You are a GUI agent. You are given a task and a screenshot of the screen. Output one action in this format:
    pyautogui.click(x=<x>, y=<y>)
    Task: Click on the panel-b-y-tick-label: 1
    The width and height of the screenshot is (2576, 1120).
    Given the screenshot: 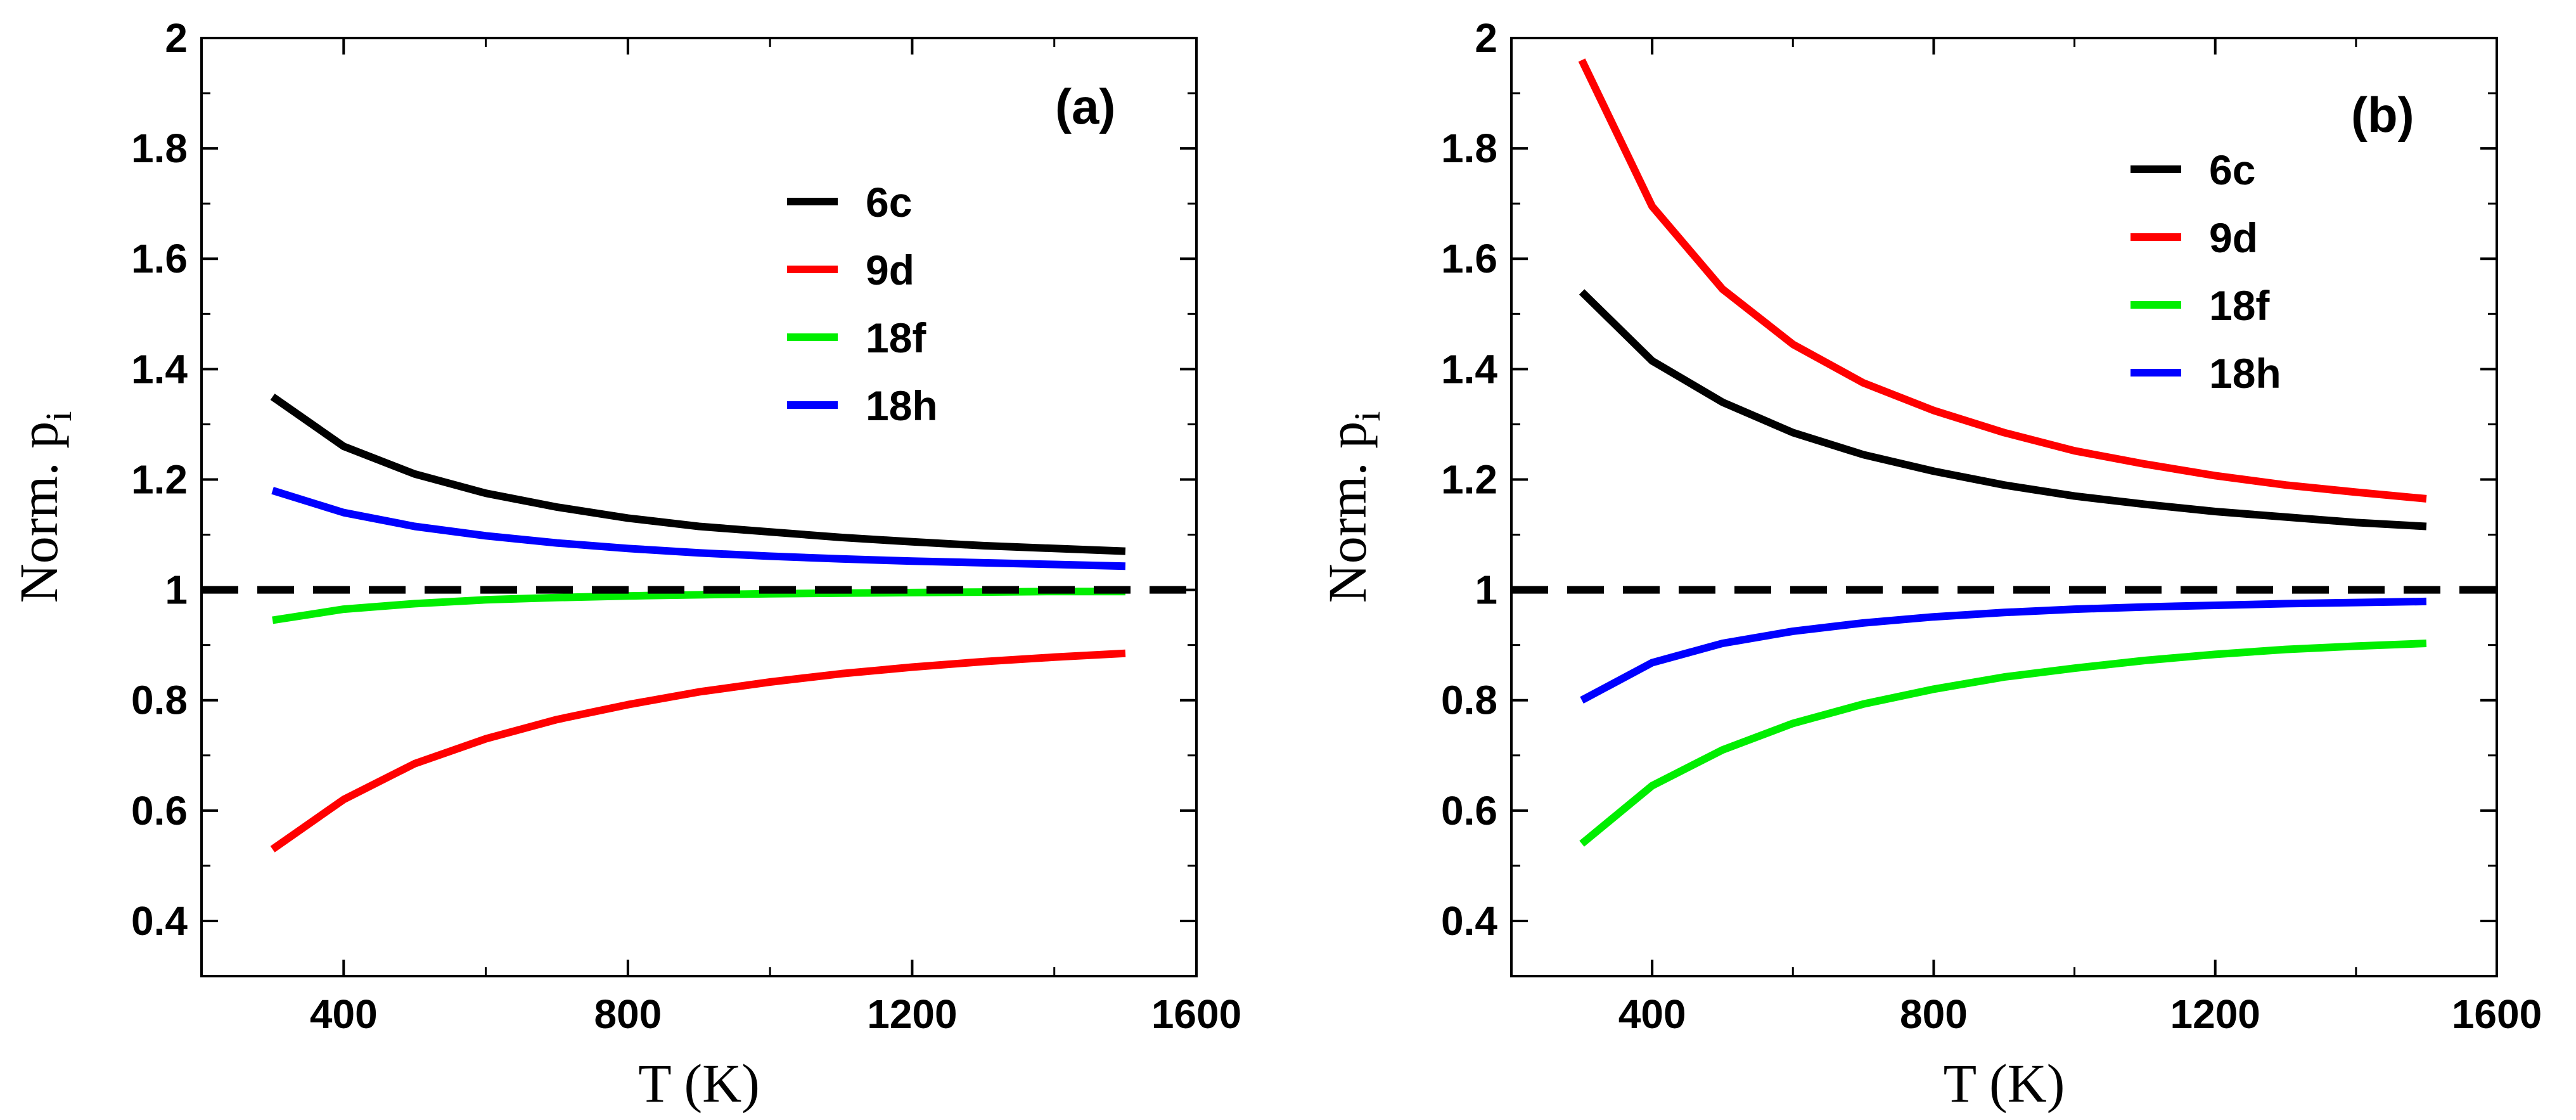 What is the action you would take?
    pyautogui.click(x=1486, y=590)
    